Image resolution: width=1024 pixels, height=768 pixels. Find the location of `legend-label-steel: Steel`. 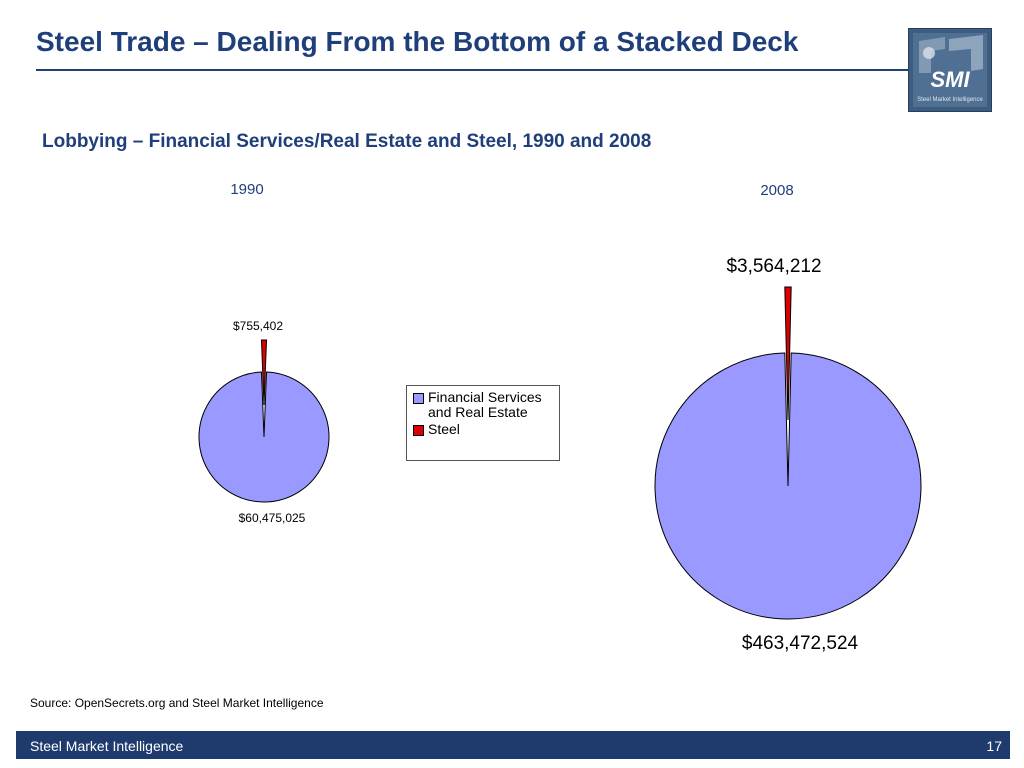

legend-label-steel: Steel is located at coordinates (444, 429).